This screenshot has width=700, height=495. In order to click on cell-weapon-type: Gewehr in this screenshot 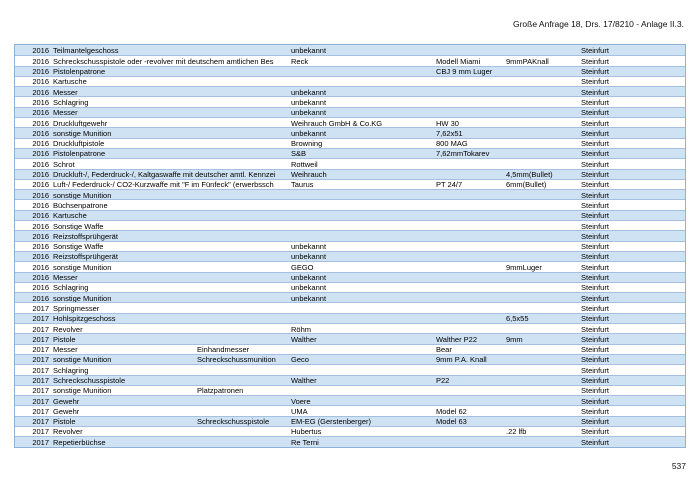, I will do `click(66, 401)`.